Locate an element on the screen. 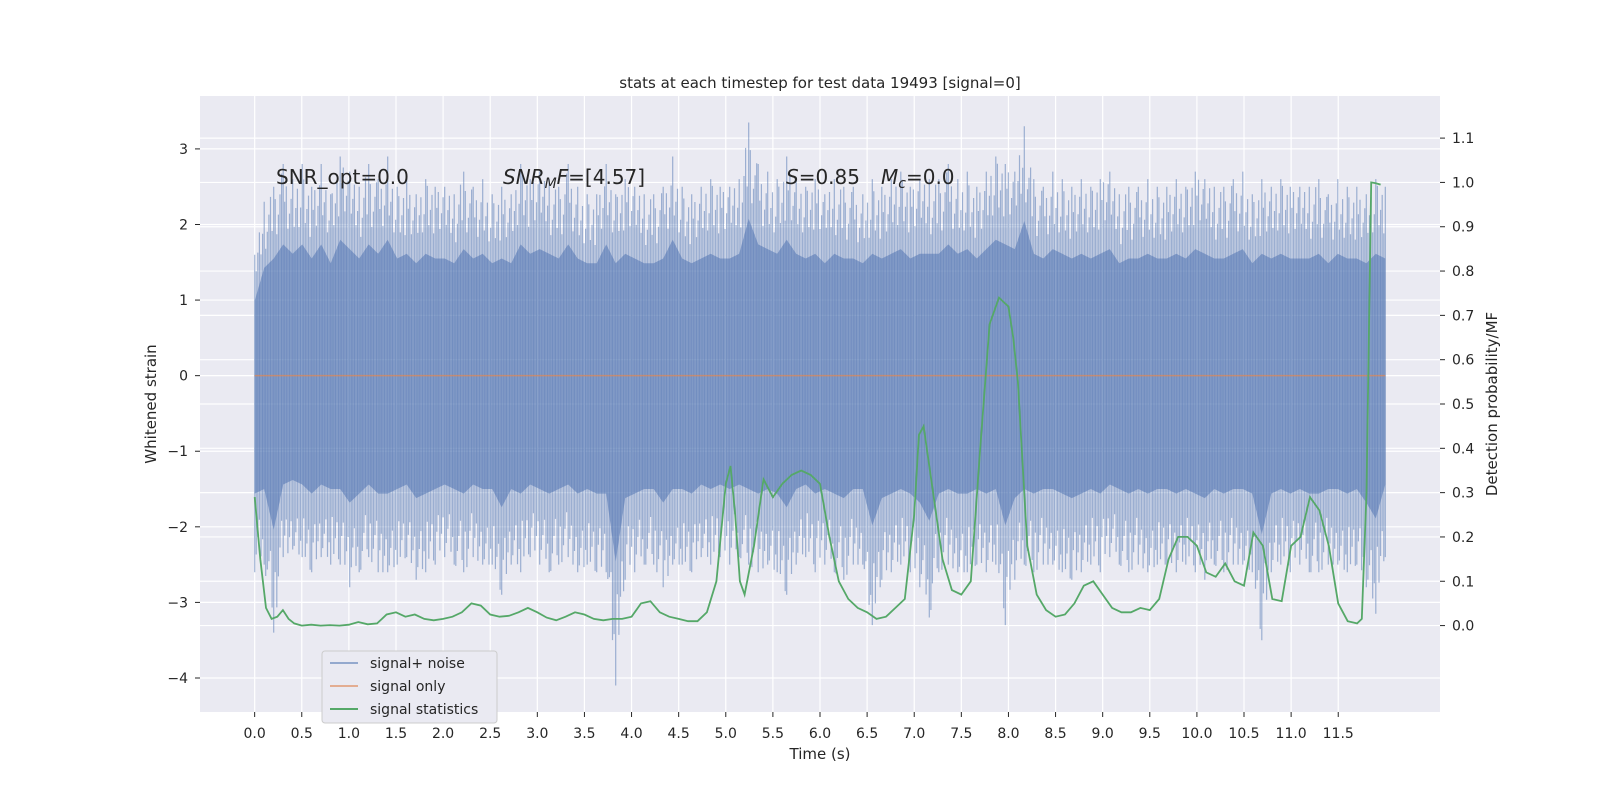  x-tick-label: 9.5 is located at coordinates (1150, 734).